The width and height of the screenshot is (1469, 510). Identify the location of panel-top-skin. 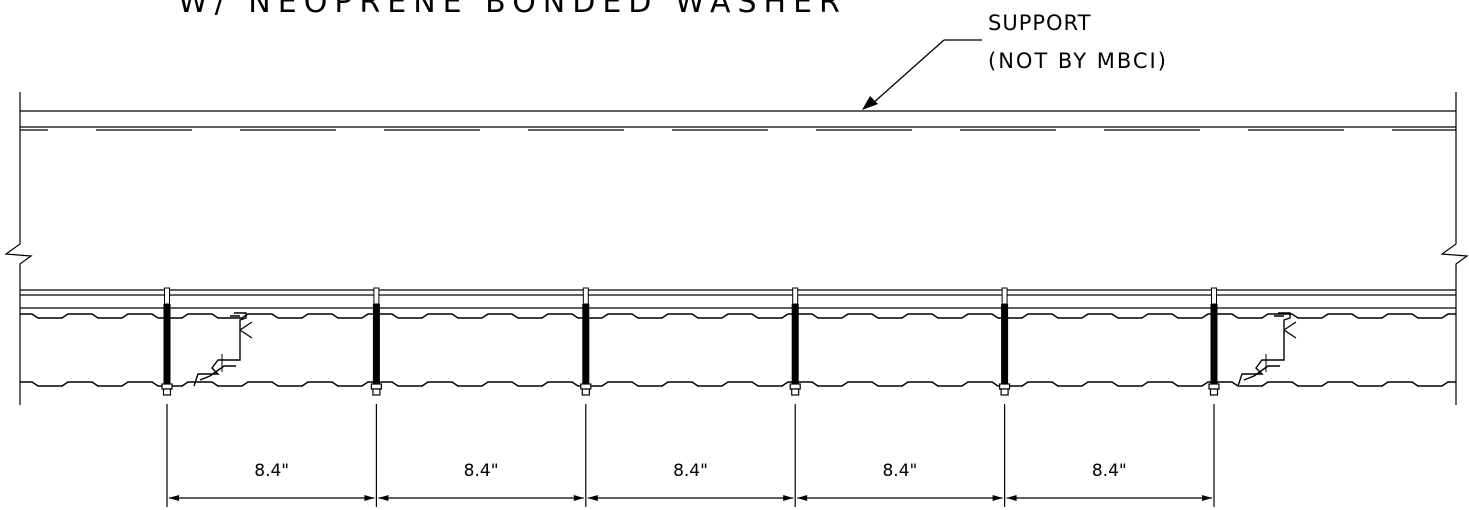
(738, 316).